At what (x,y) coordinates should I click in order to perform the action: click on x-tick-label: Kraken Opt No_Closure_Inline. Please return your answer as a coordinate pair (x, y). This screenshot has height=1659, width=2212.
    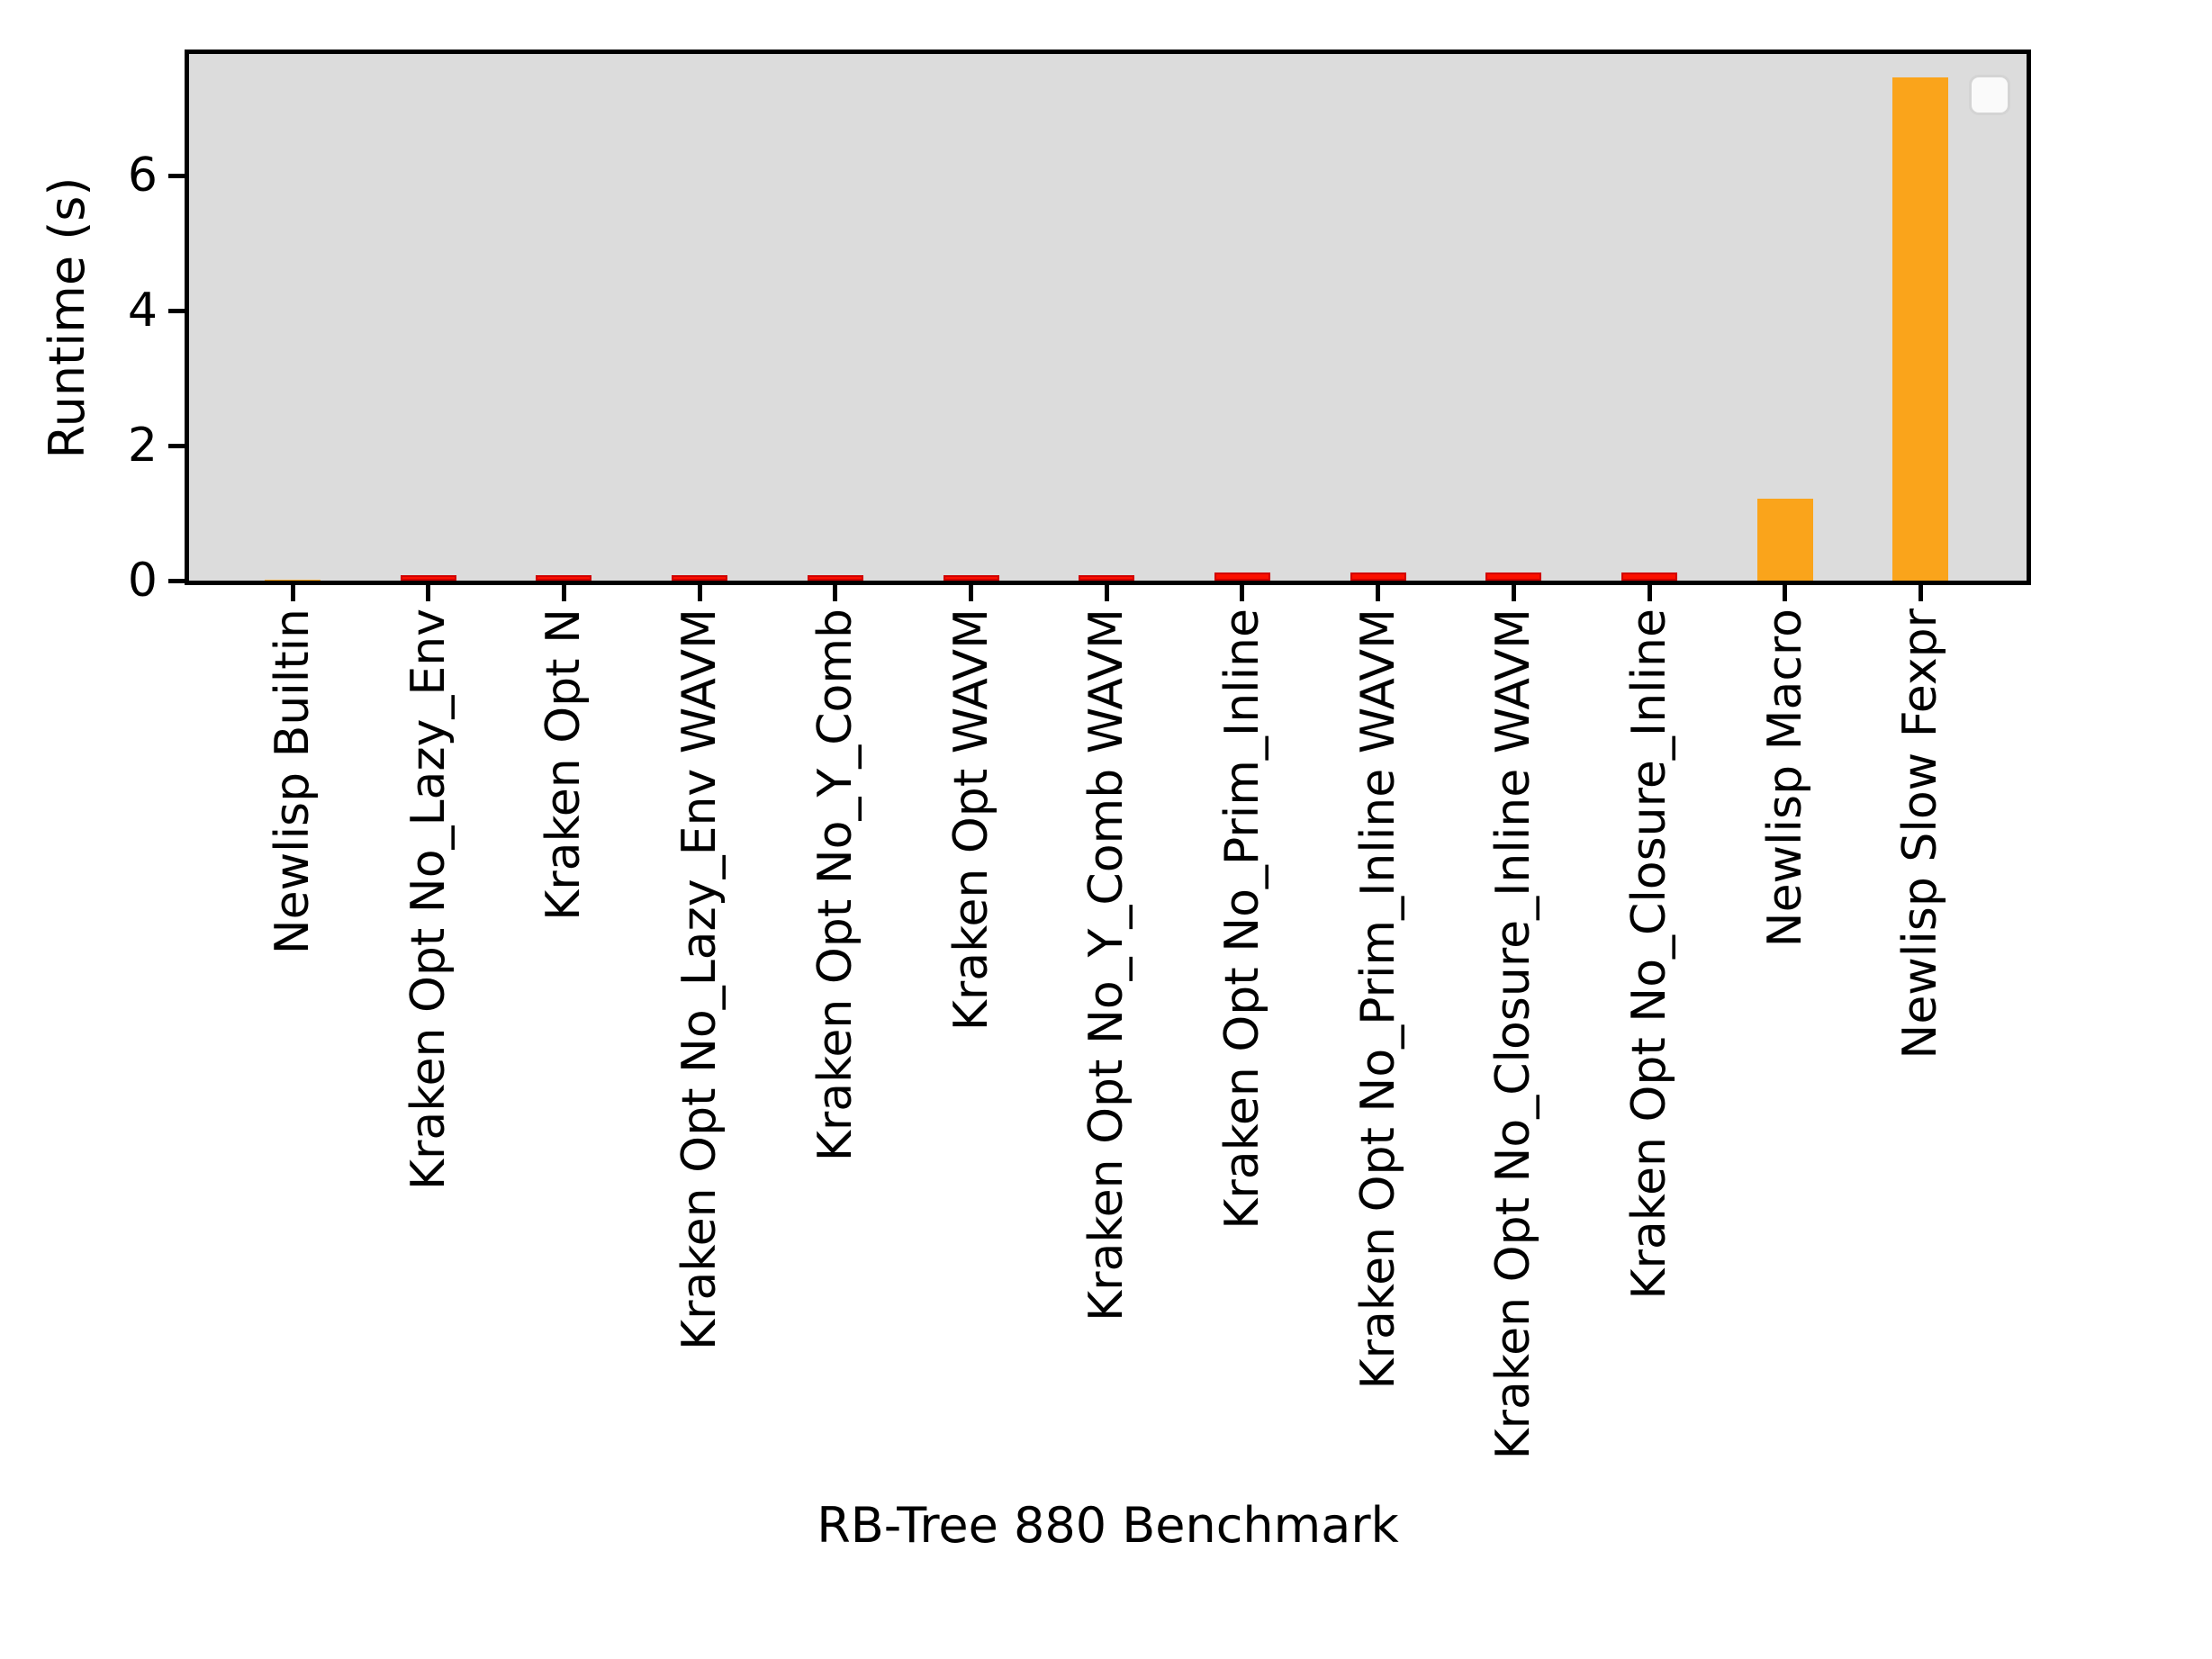
    Looking at the image, I should click on (1649, 954).